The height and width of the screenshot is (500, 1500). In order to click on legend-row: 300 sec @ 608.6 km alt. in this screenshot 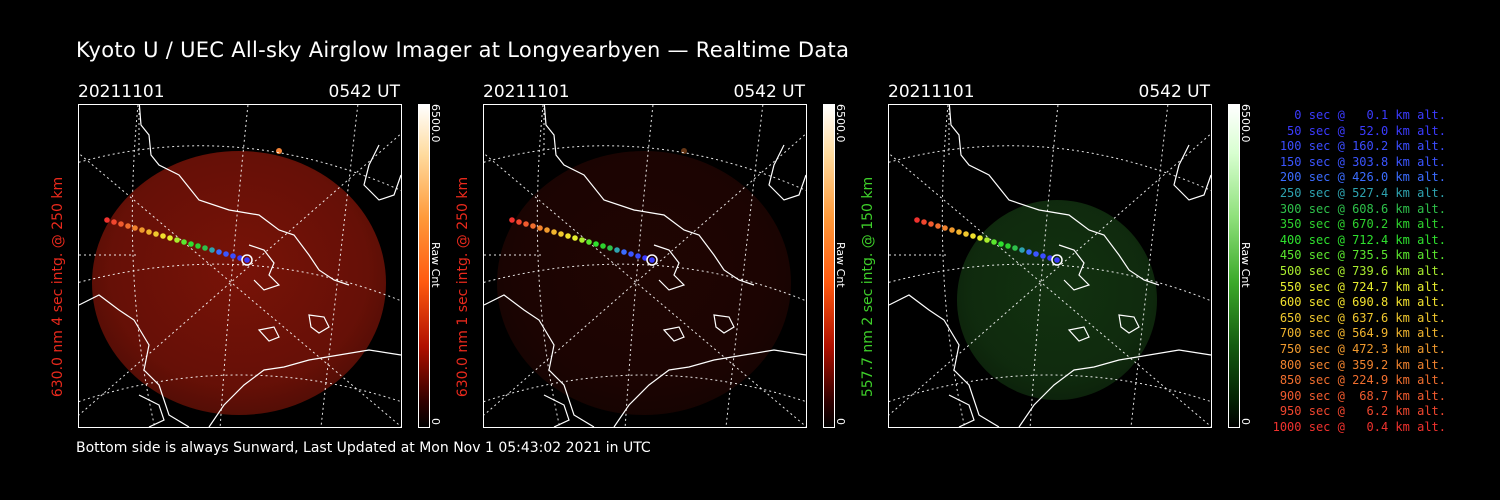, I will do `click(1359, 208)`.